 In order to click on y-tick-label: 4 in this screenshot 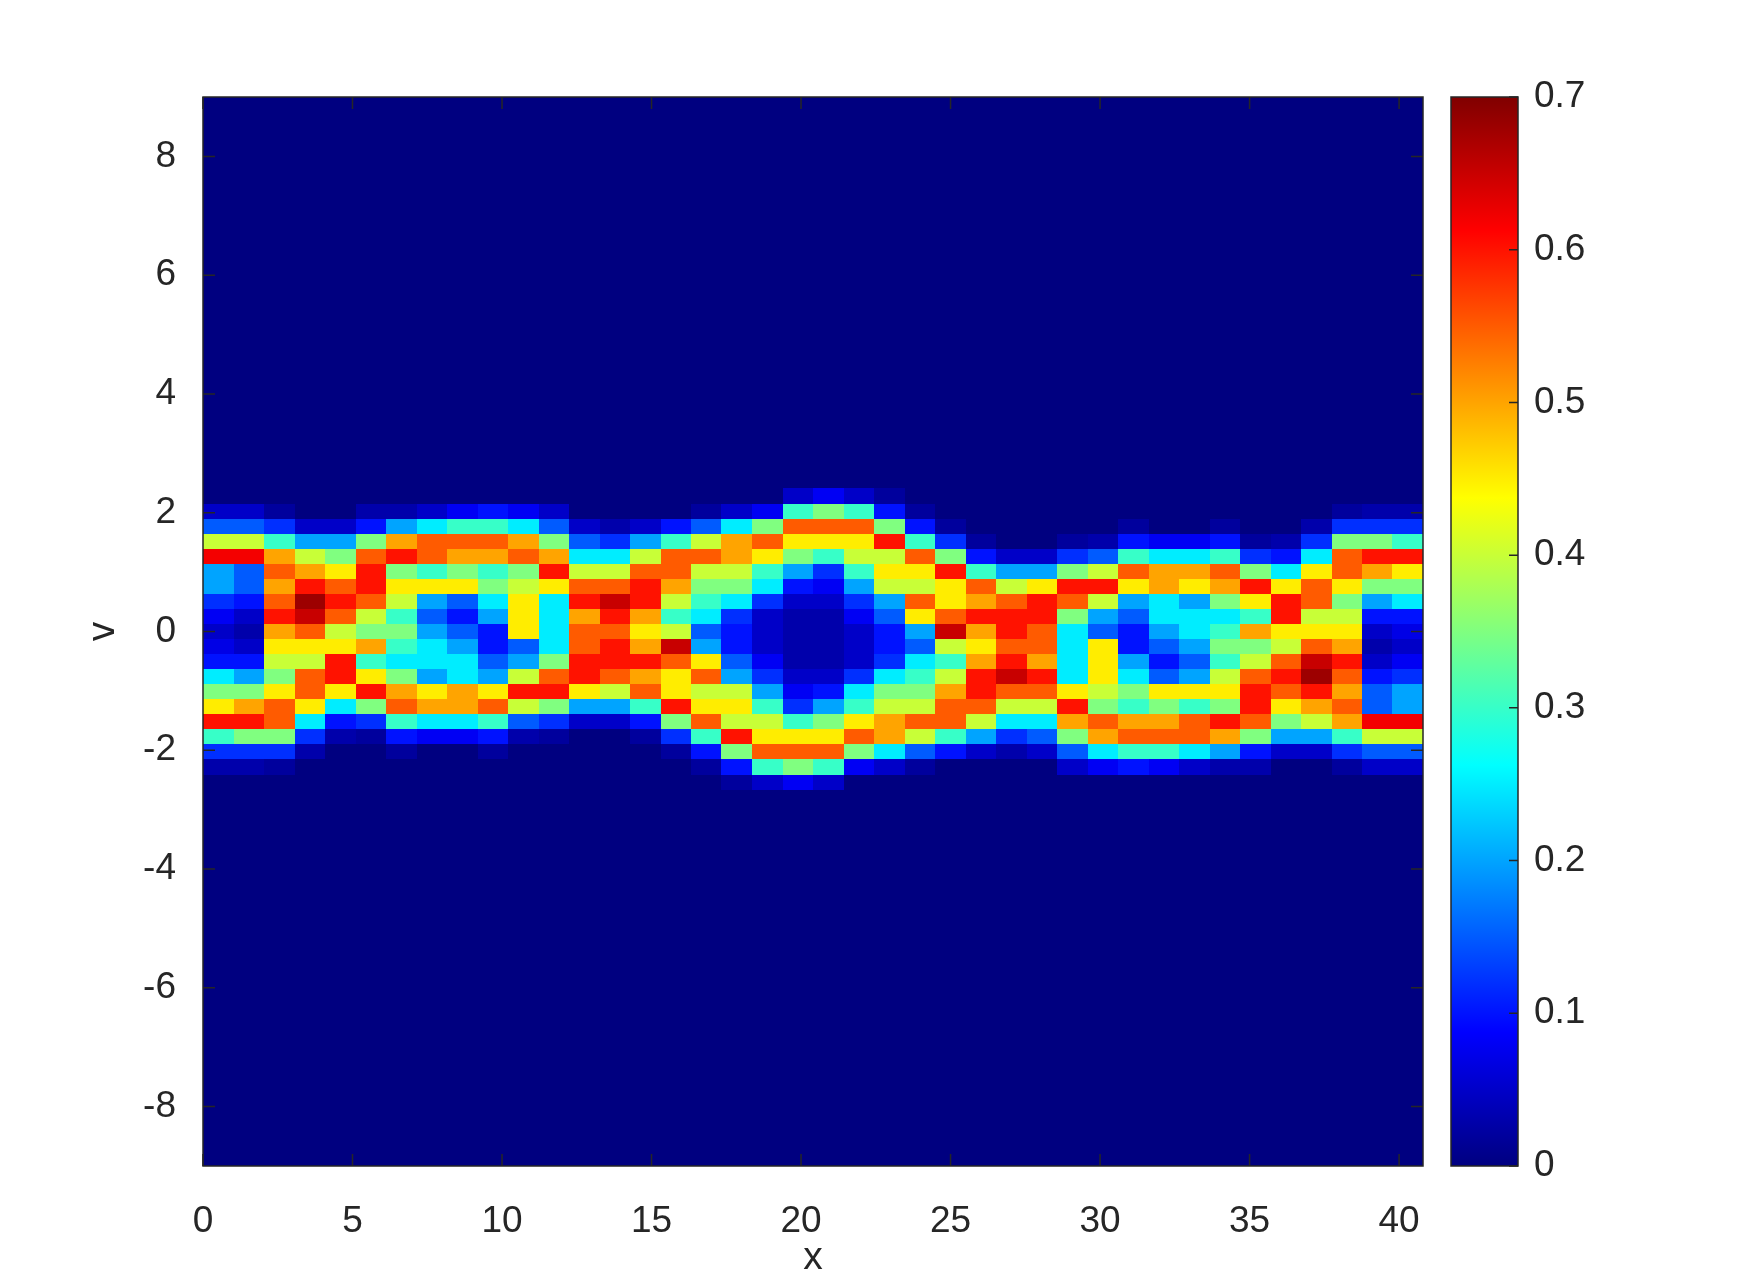, I will do `click(165, 392)`.